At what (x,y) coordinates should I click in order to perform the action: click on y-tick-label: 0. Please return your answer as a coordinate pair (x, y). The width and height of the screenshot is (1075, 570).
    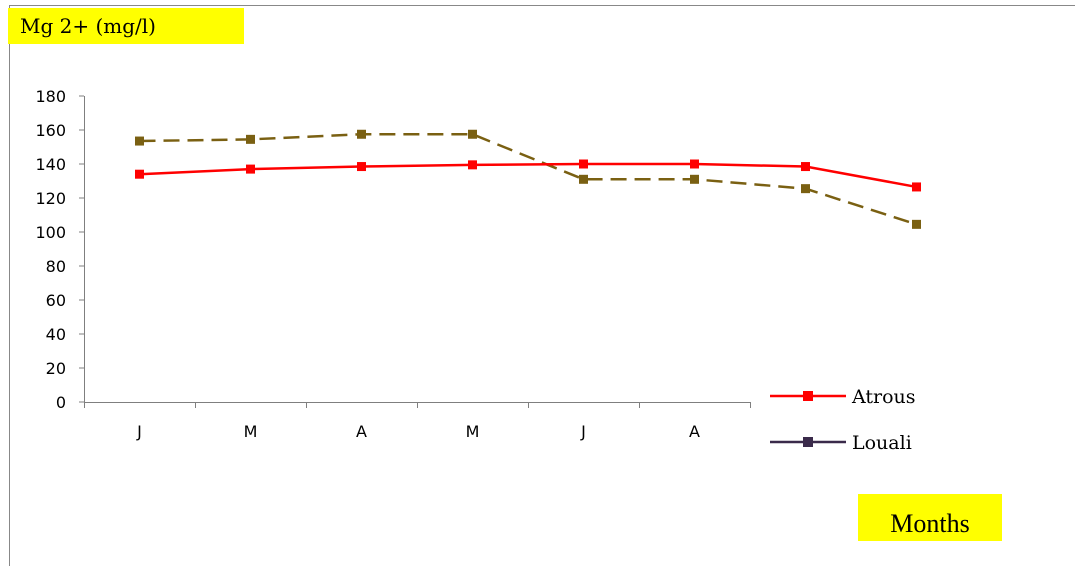
    Looking at the image, I should click on (61, 402).